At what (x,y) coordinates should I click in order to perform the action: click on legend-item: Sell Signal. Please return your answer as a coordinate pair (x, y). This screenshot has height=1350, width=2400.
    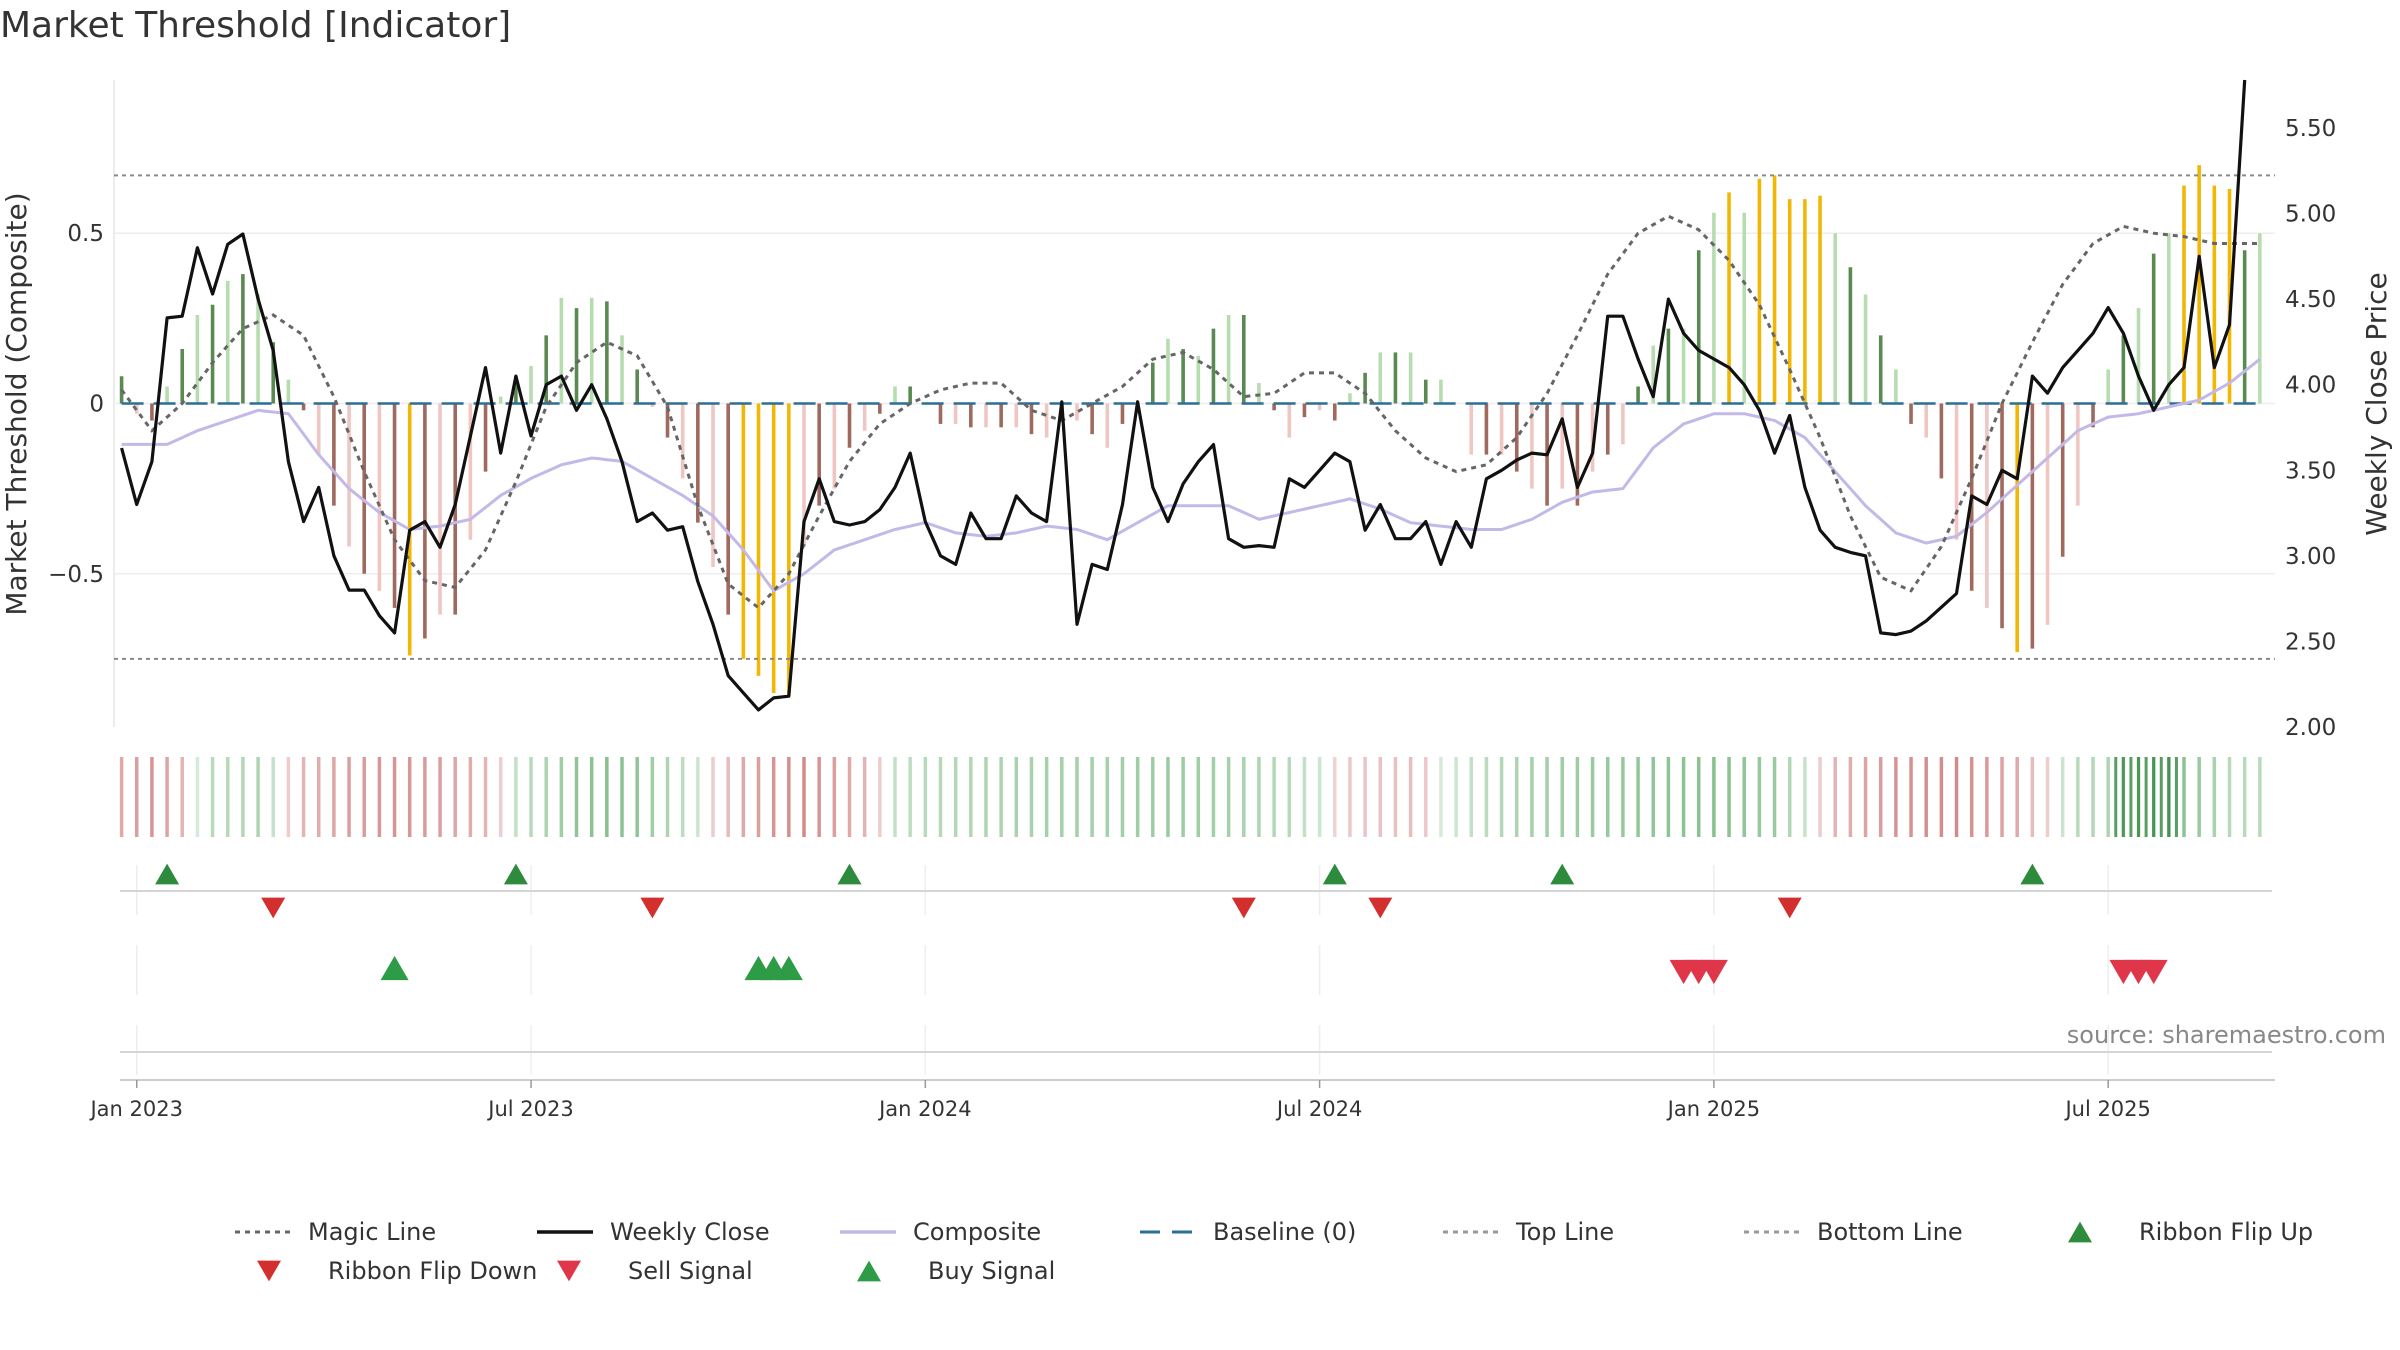
    Looking at the image, I should click on (655, 1271).